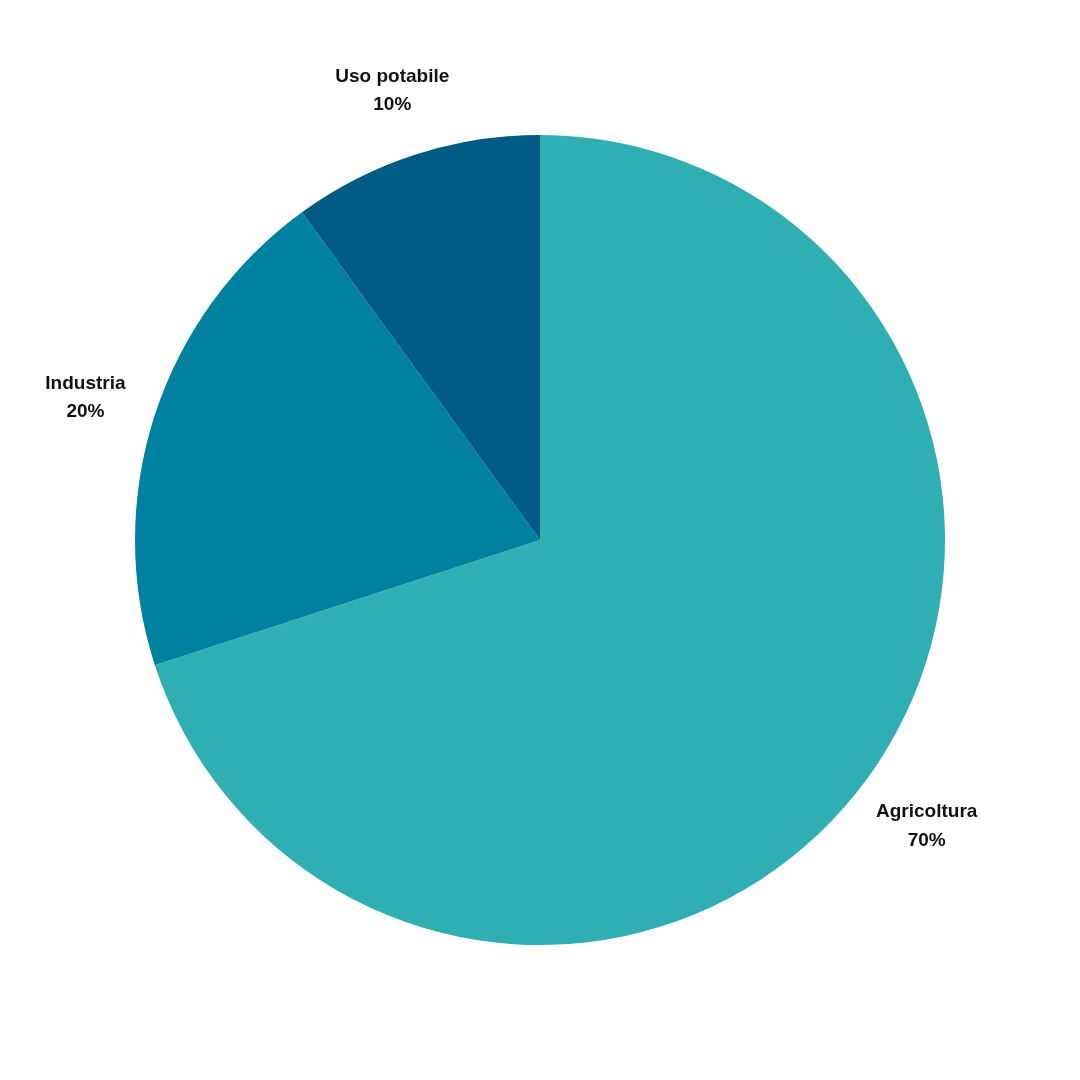 This screenshot has width=1080, height=1080. Describe the element at coordinates (927, 811) in the screenshot. I see `slice-label: Agricoltura` at that location.